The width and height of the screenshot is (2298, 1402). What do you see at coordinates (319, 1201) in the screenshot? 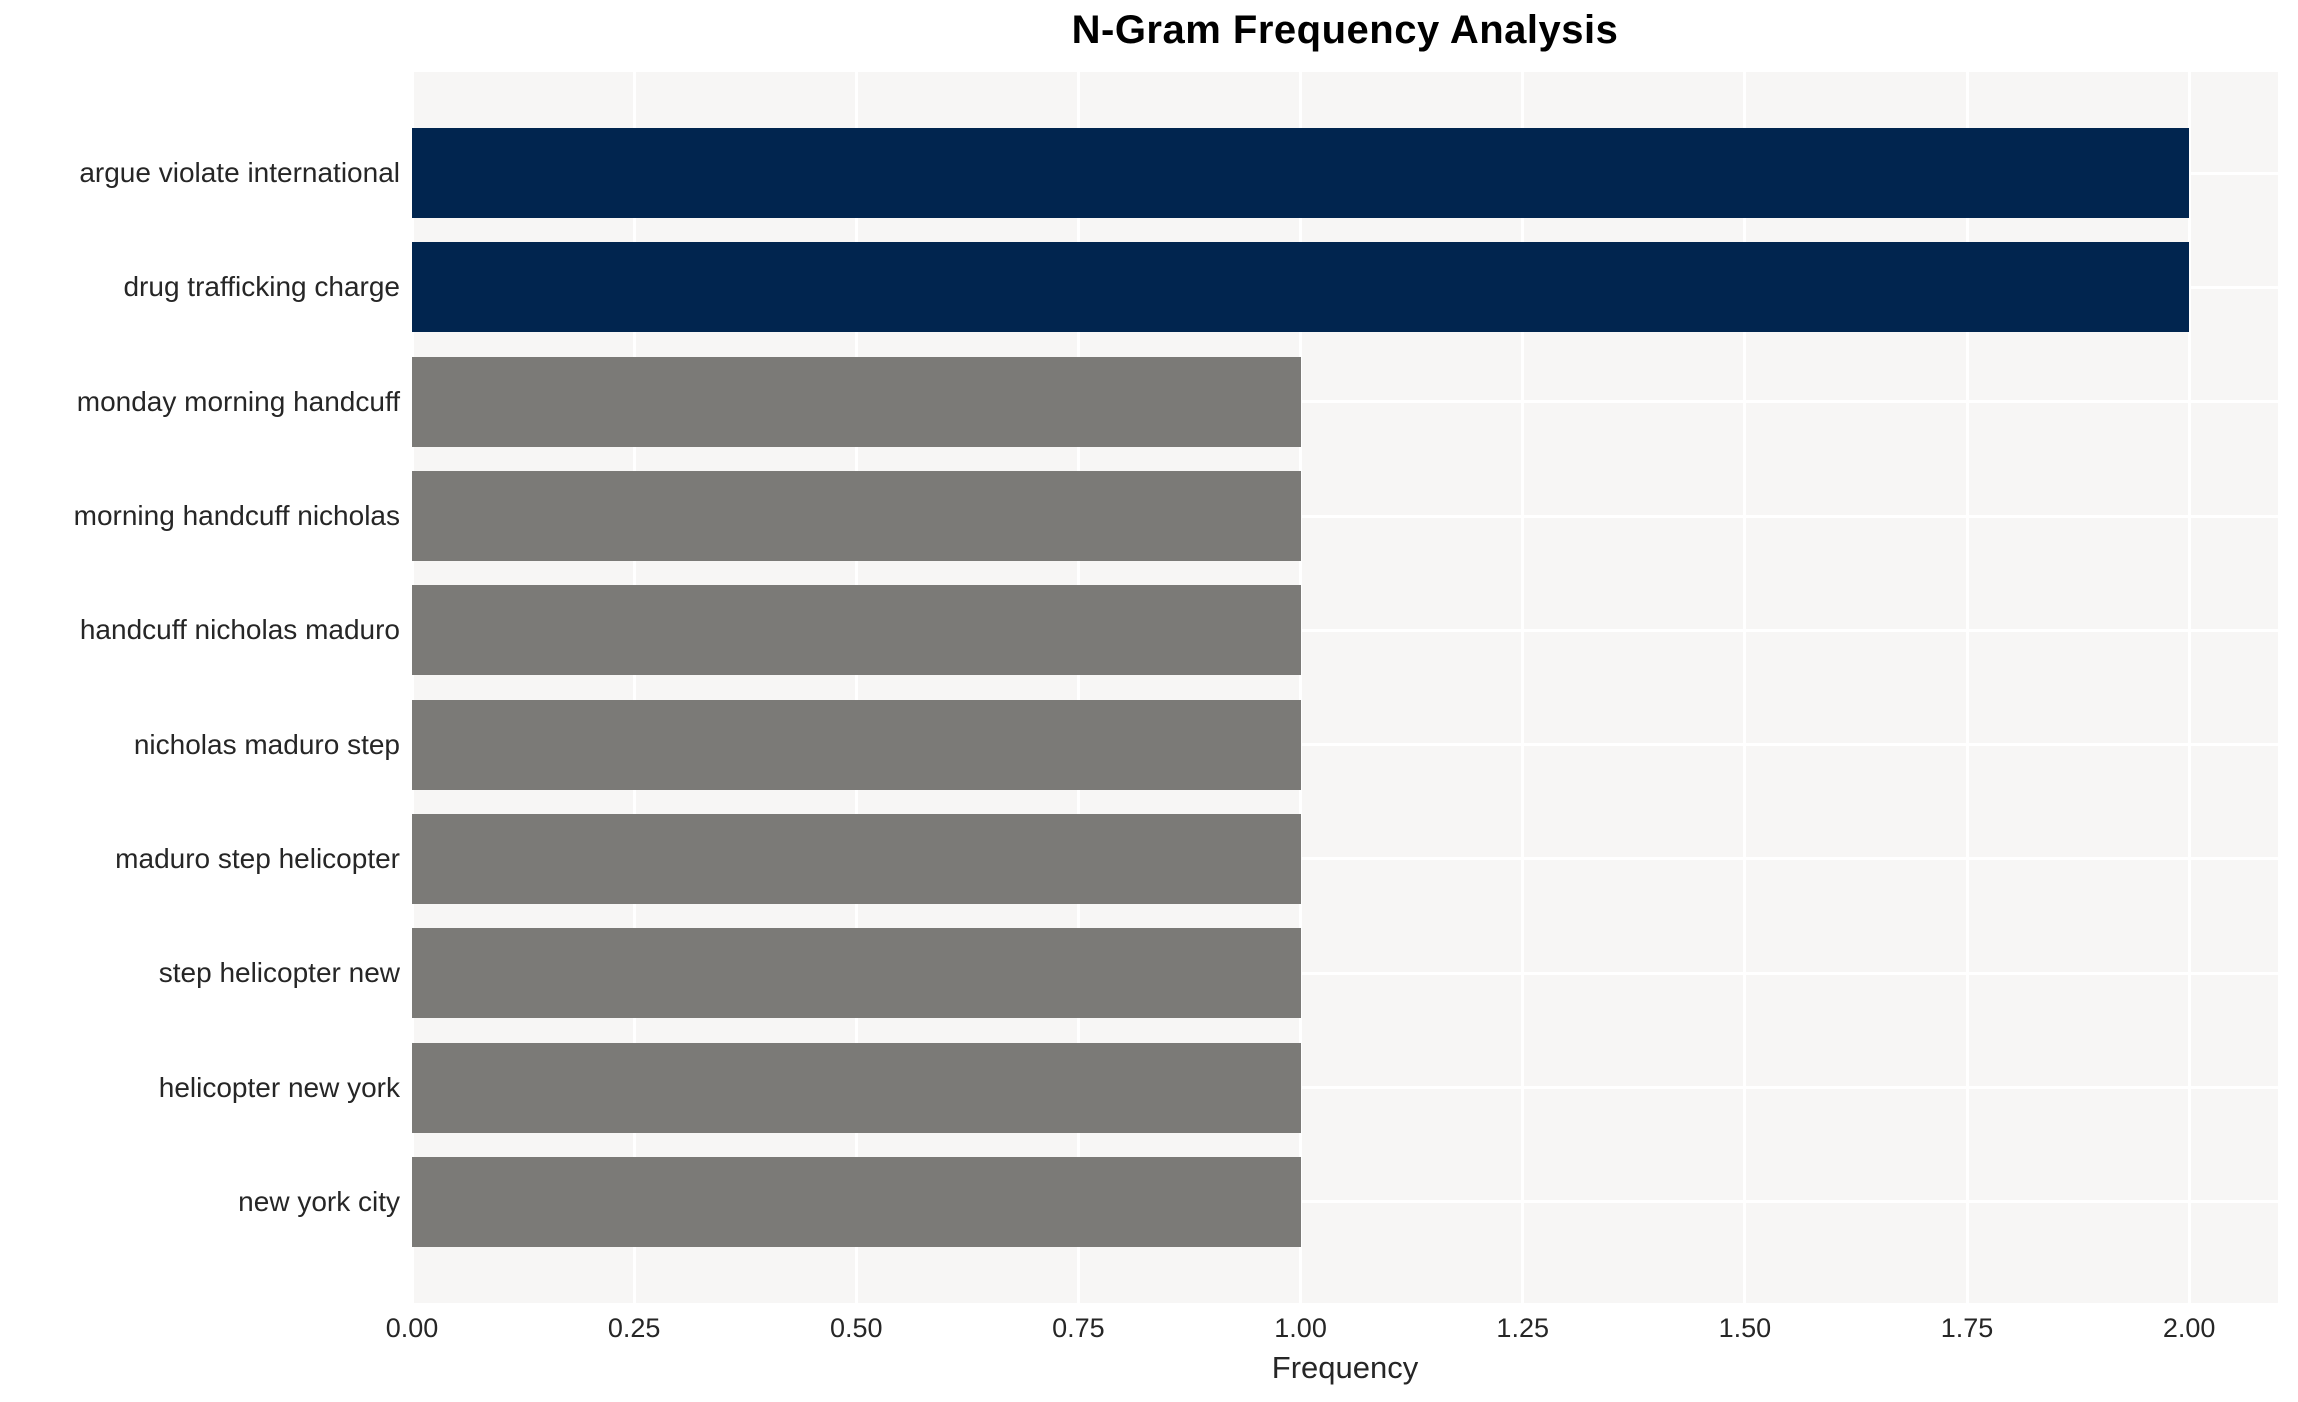
I see `y-axis-label: new york city` at bounding box center [319, 1201].